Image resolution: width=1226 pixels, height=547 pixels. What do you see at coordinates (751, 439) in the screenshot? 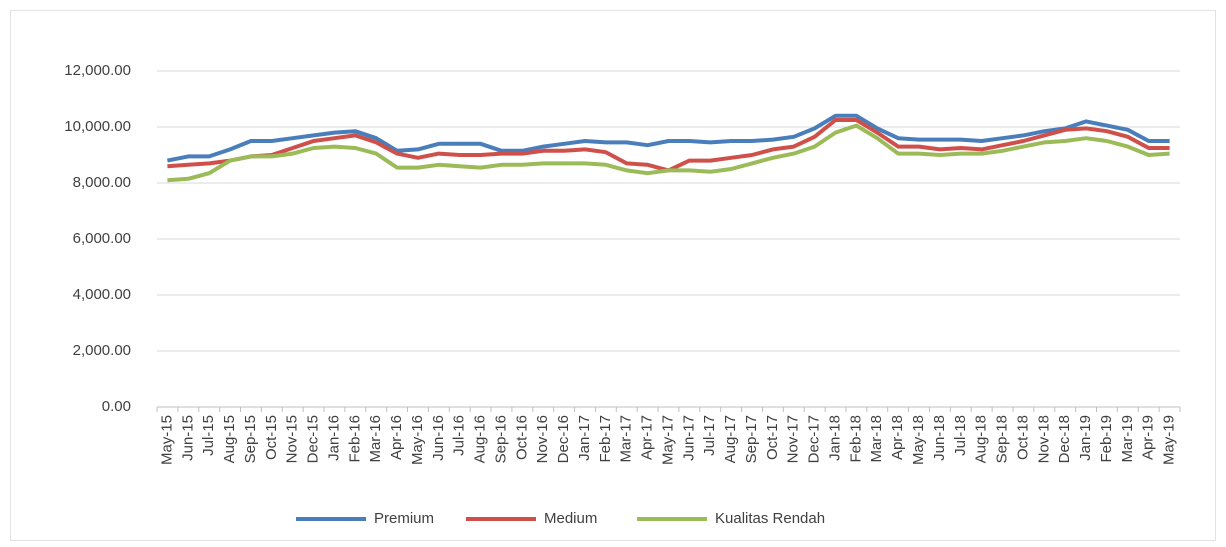
I see `x-tick-label: Sep-17` at bounding box center [751, 439].